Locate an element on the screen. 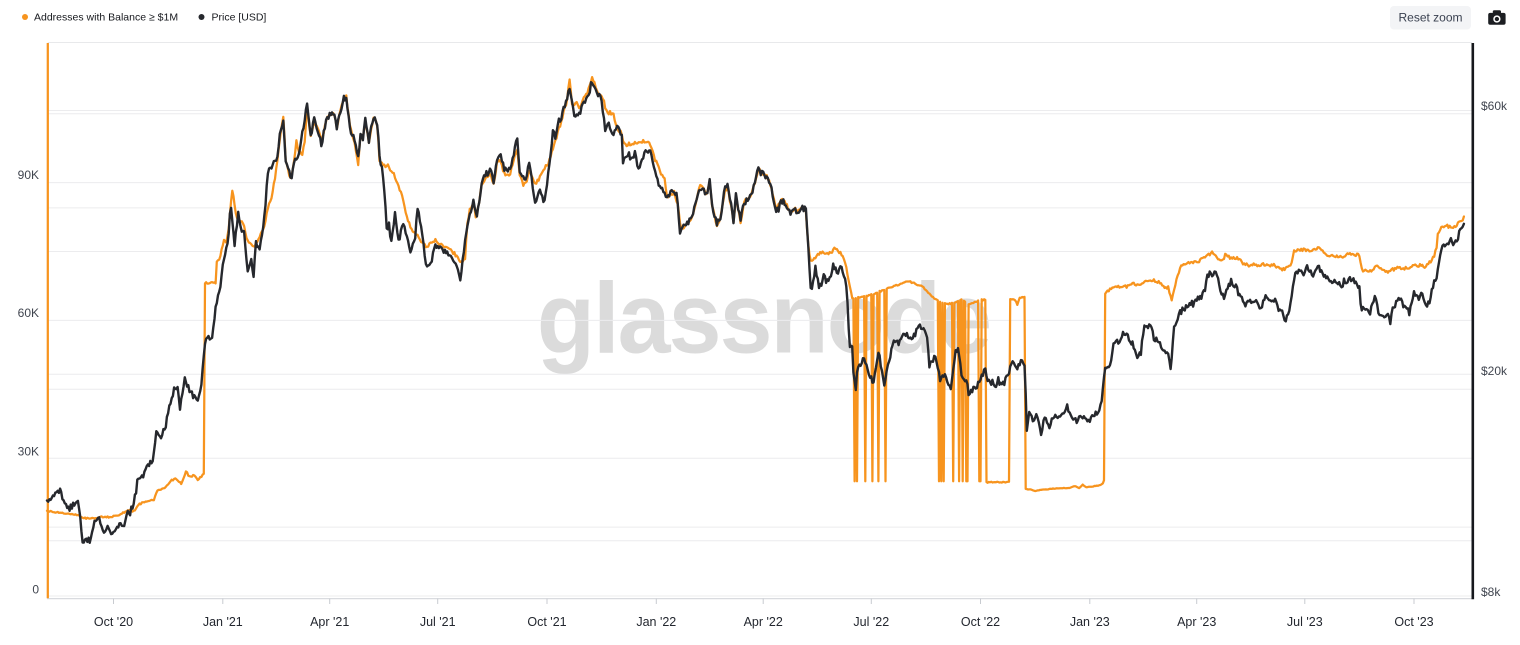 The width and height of the screenshot is (1520, 645). svg-text: Oct '22 is located at coordinates (980, 622).